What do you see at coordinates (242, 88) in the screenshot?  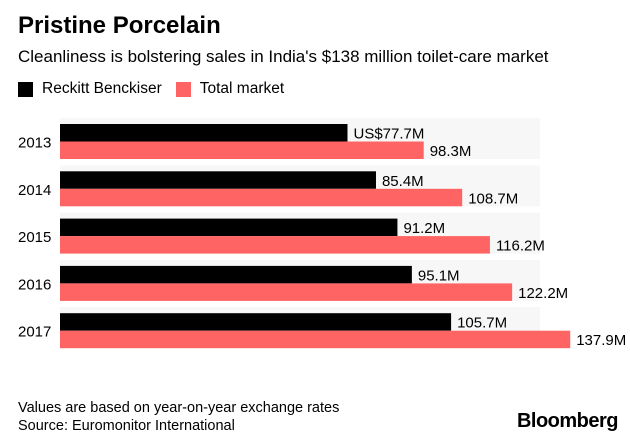 I see `legend-label-total: Total market` at bounding box center [242, 88].